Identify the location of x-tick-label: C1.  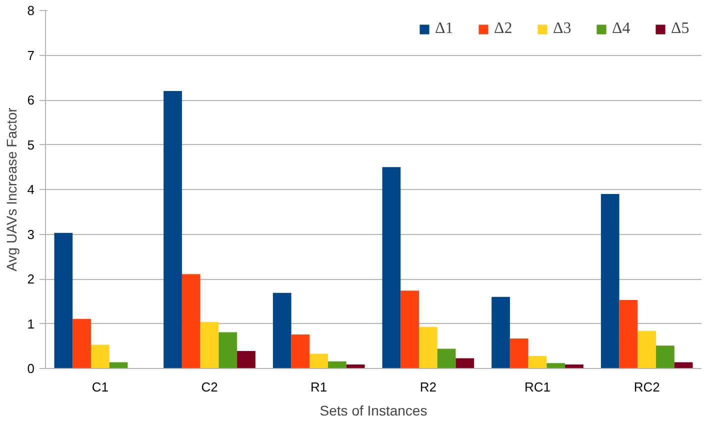
(100, 387).